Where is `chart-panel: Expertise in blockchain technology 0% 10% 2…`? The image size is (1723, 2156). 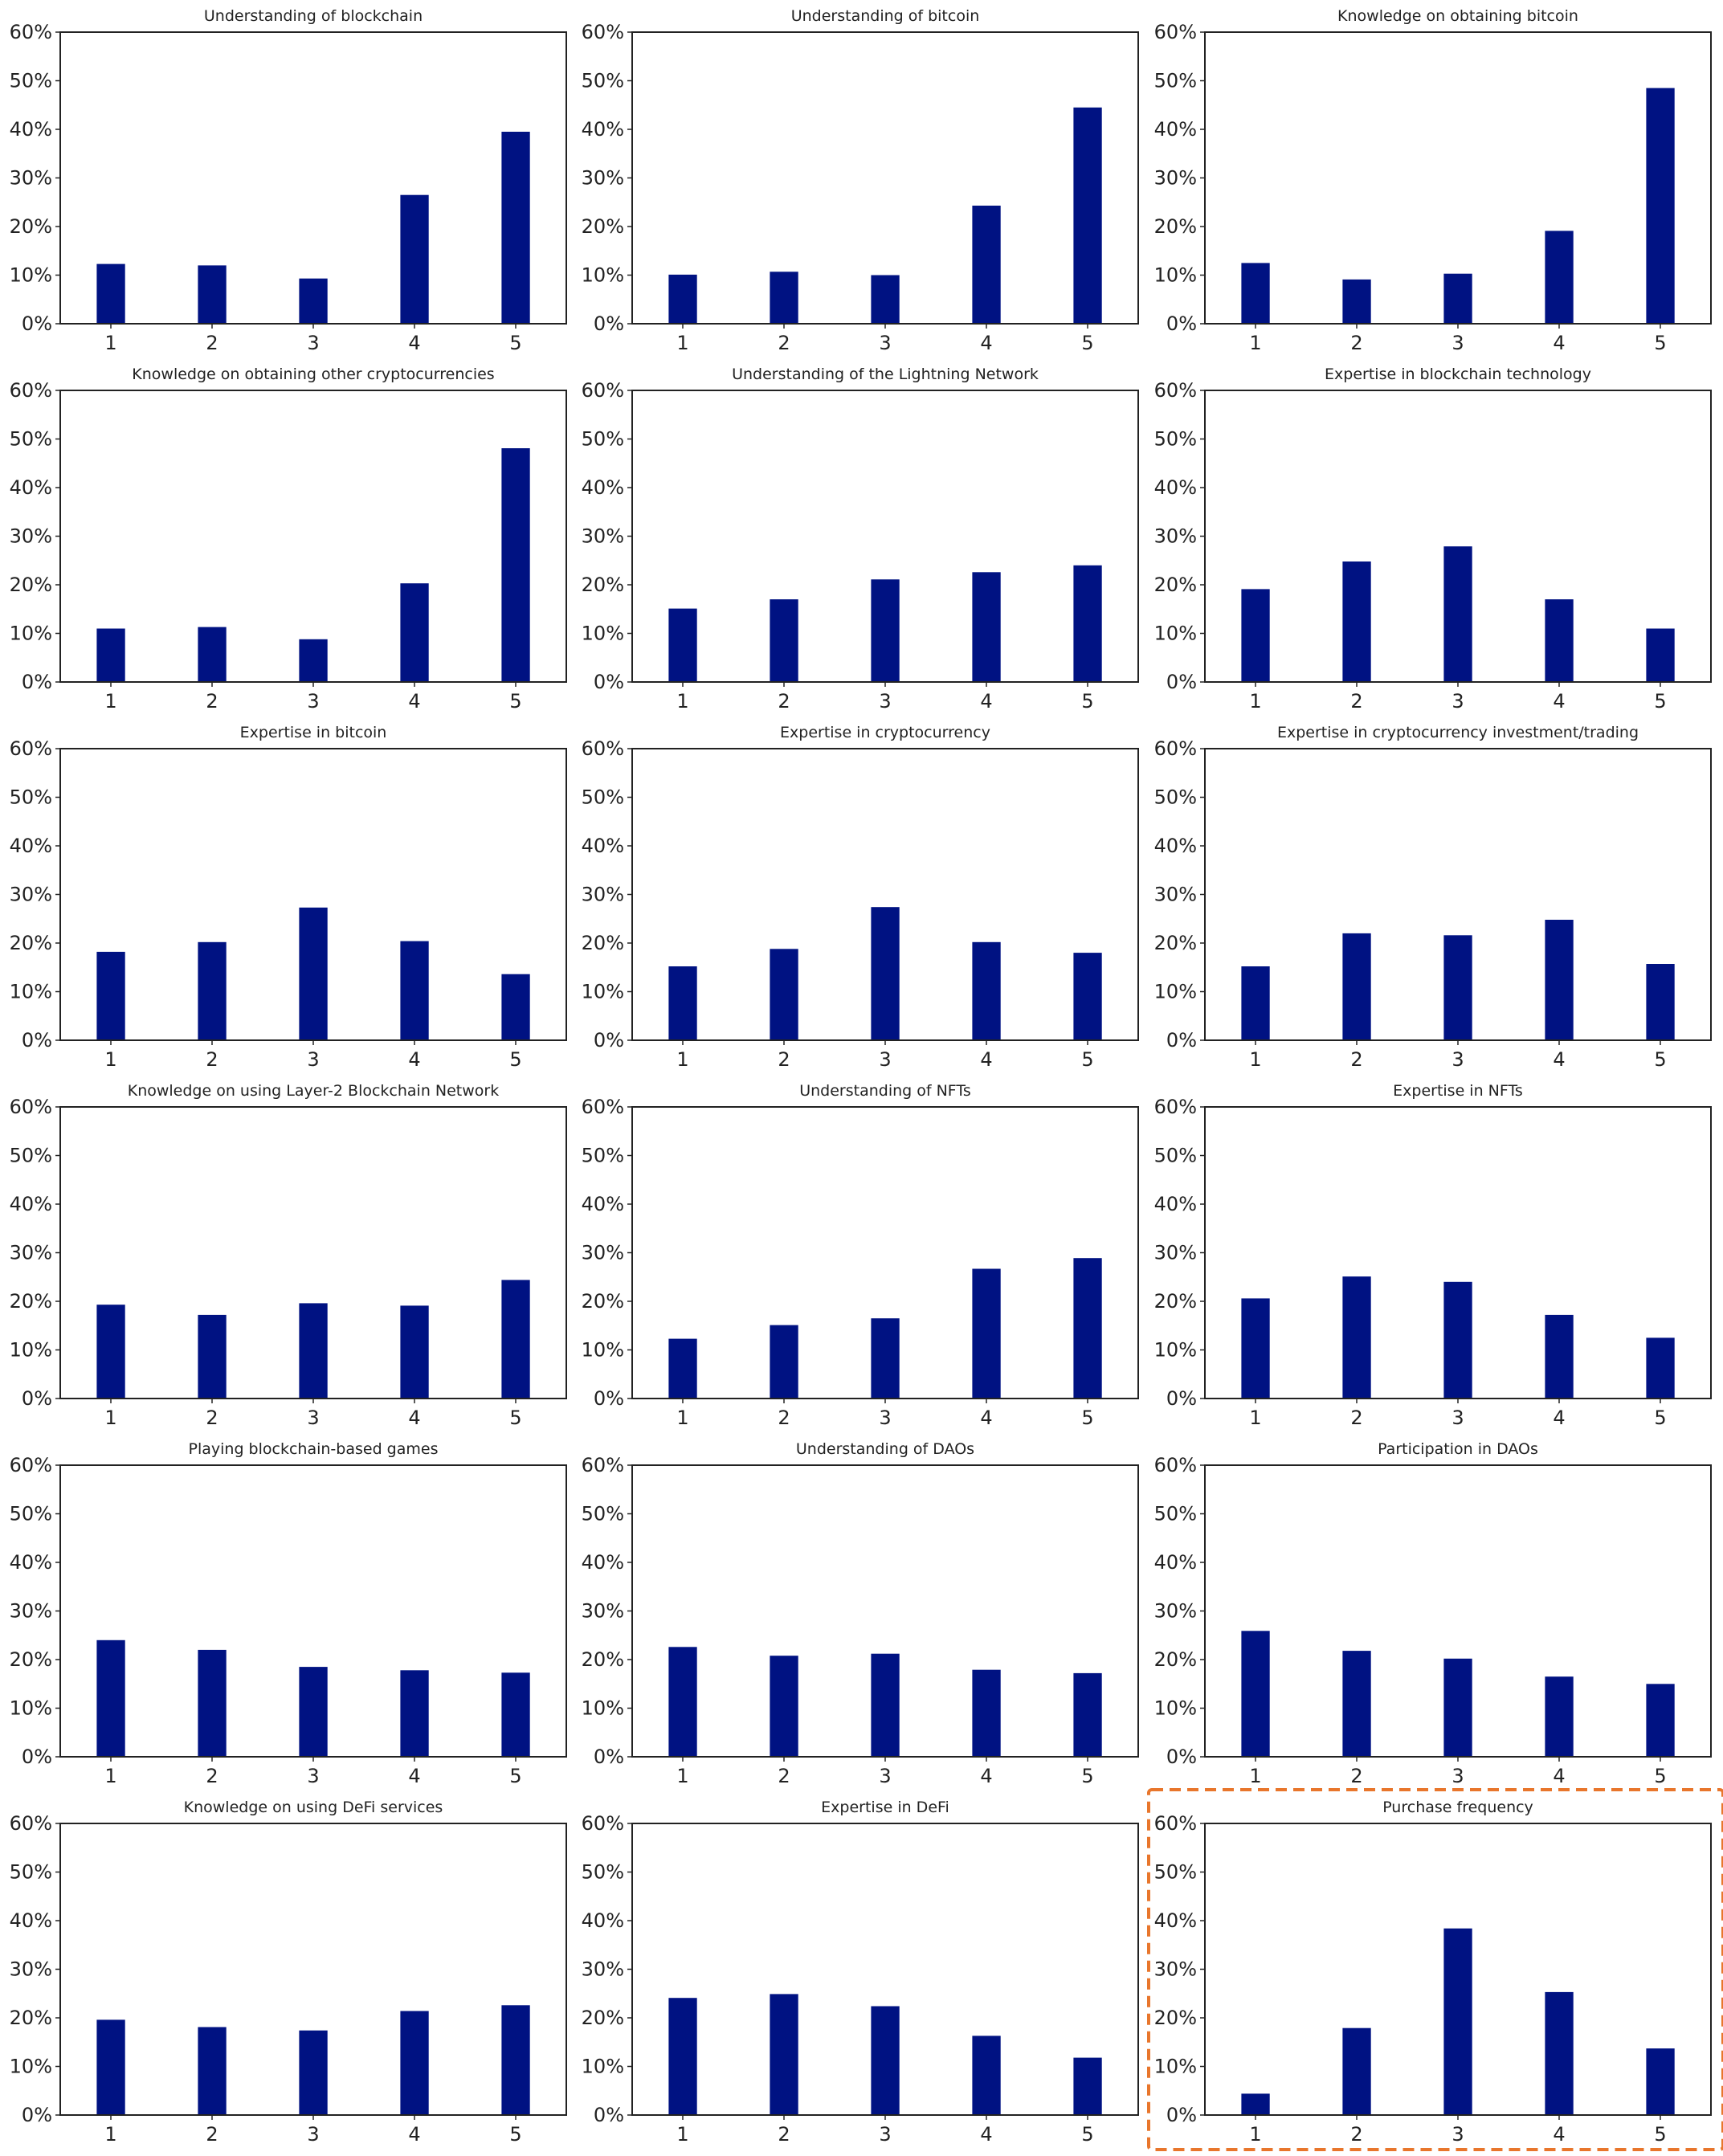 chart-panel: Expertise in blockchain technology 0% 10% 2… is located at coordinates (1433, 539).